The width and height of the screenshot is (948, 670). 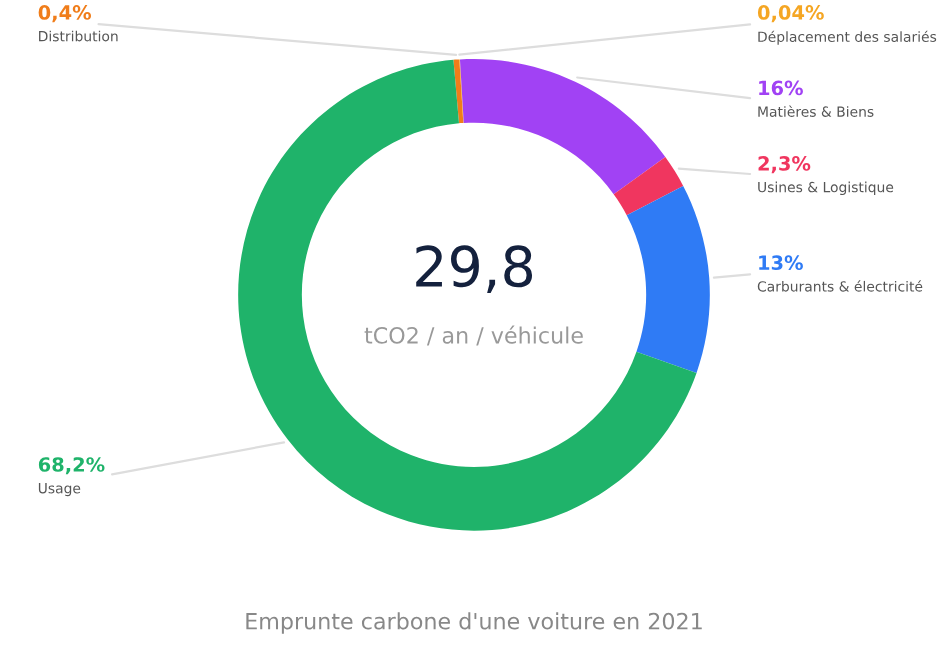 I want to click on data-label: 68,2%, so click(x=71, y=466).